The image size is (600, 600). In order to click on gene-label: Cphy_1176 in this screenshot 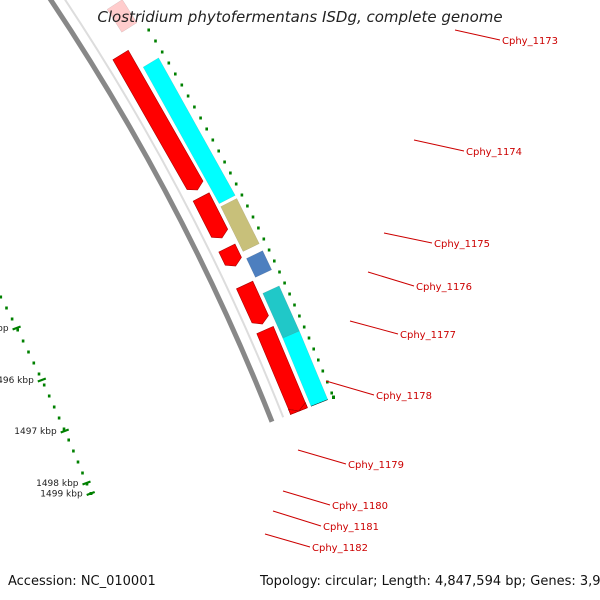, I will do `click(444, 287)`.